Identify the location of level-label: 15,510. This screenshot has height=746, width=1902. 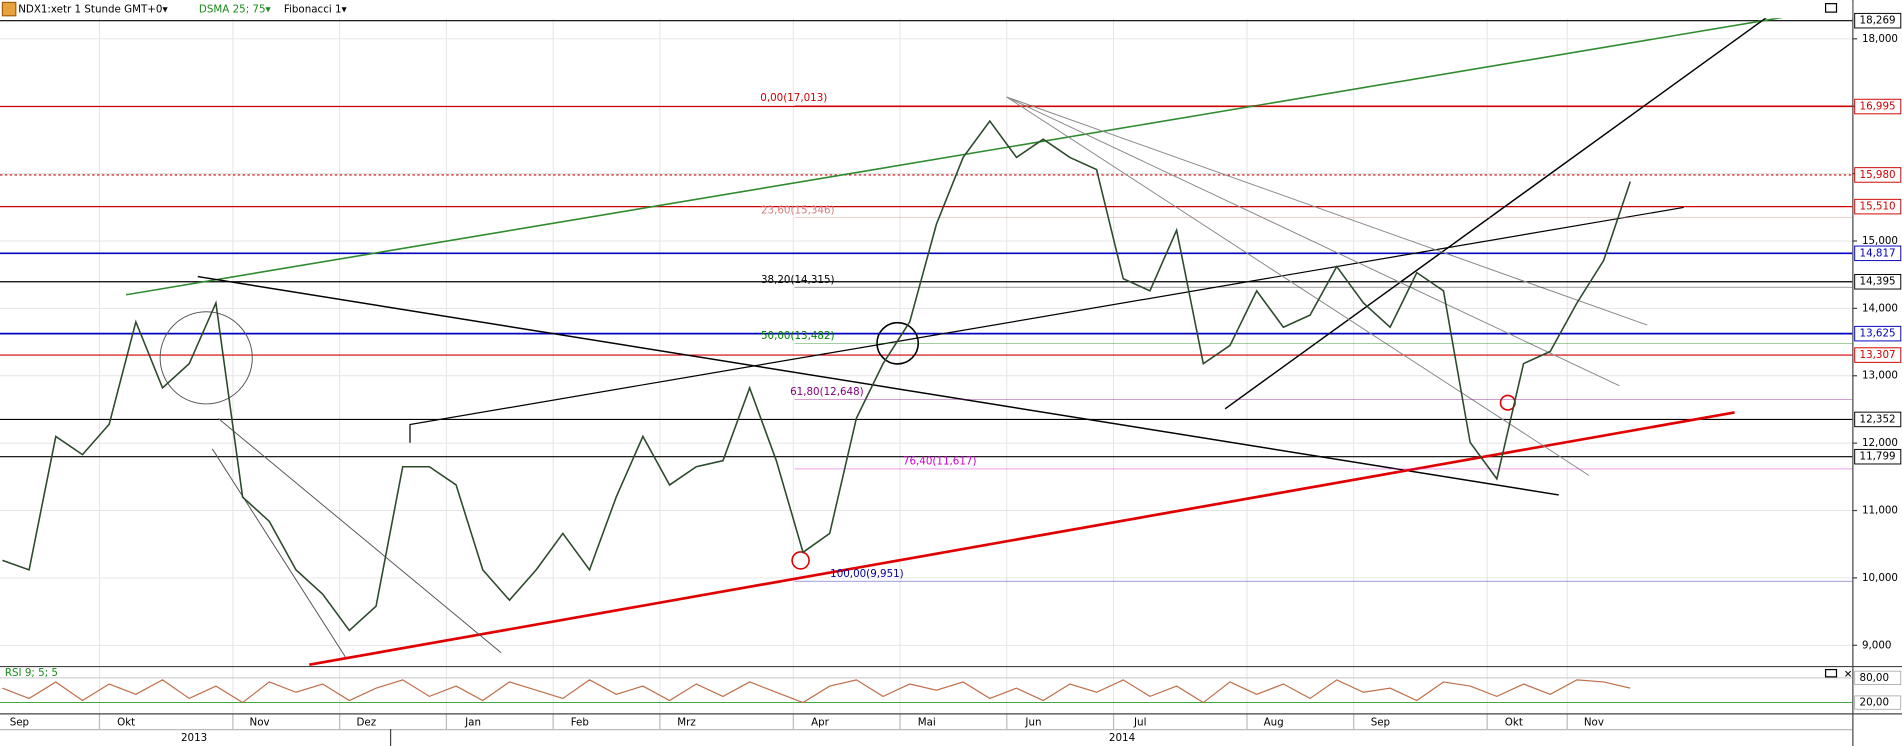
(1878, 207).